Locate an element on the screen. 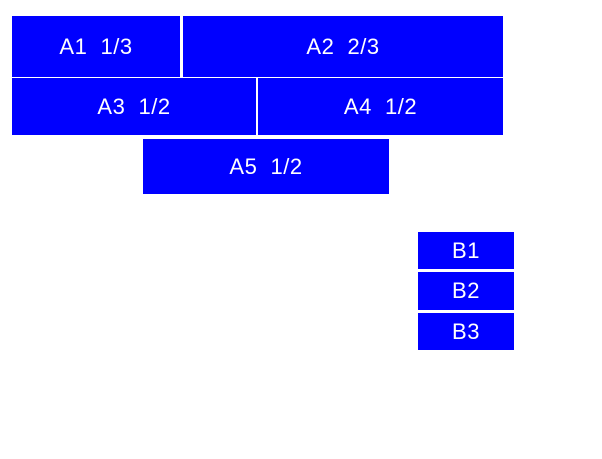 This screenshot has width=602, height=459. box-a1: A1 1/3 is located at coordinates (96, 46).